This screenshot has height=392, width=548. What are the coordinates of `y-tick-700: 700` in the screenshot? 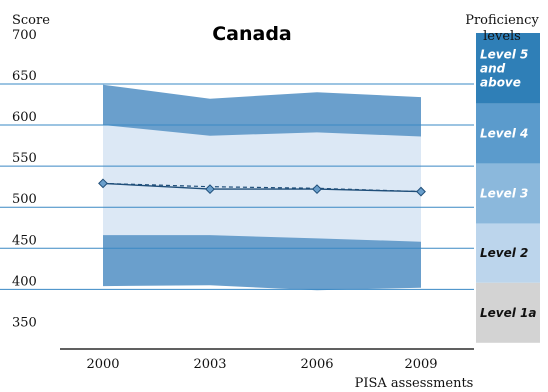 It's located at (24, 35).